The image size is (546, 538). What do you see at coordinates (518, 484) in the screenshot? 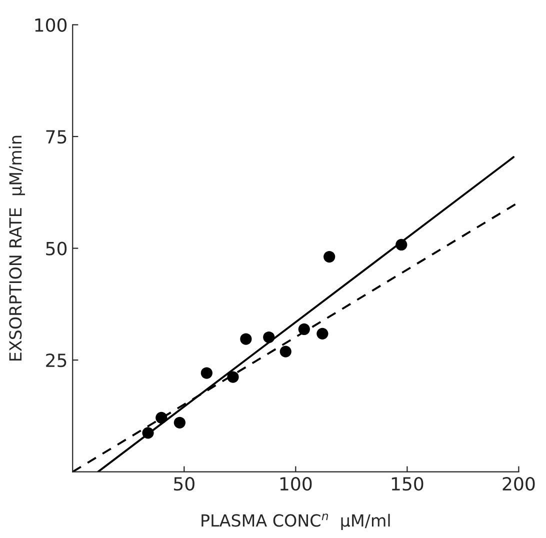
I see `x-tick-label: 200` at bounding box center [518, 484].